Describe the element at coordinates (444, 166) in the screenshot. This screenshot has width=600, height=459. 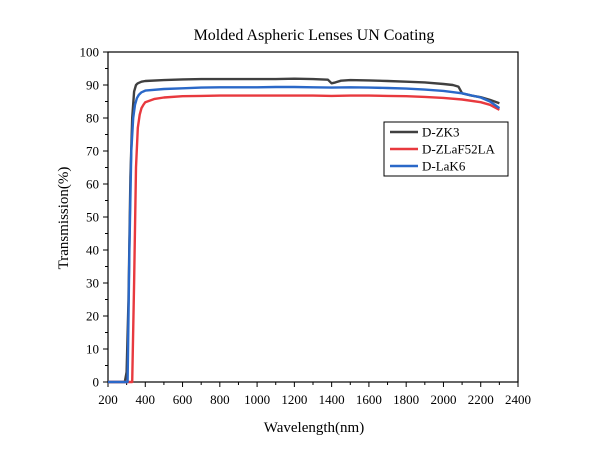
I see `legend-label: D-LaK6` at that location.